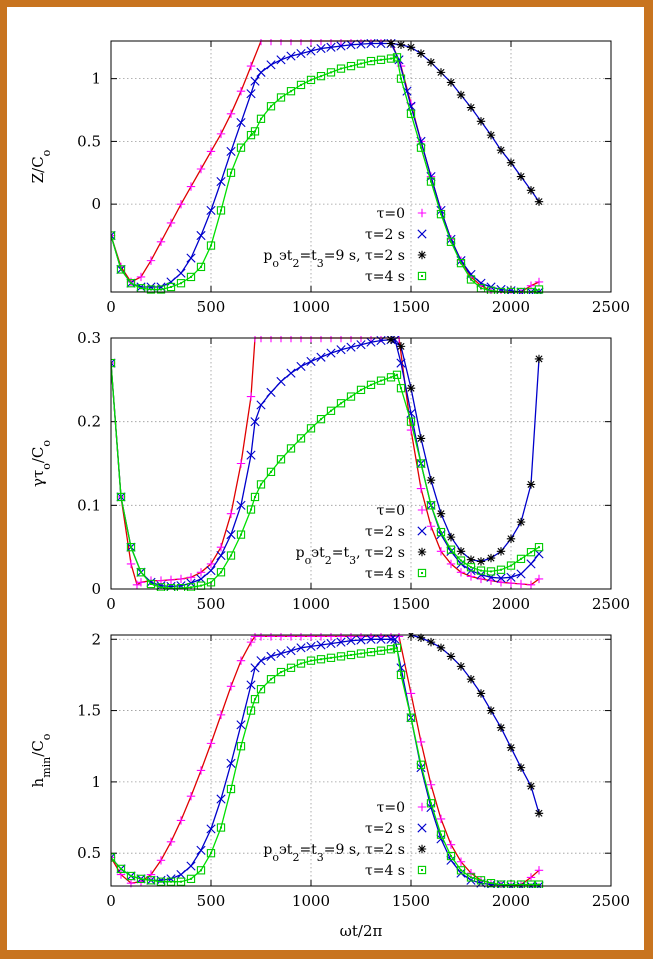 This screenshot has height=959, width=653. What do you see at coordinates (89, 711) in the screenshot?
I see `panel-3-y-tick-label: 1.5` at bounding box center [89, 711].